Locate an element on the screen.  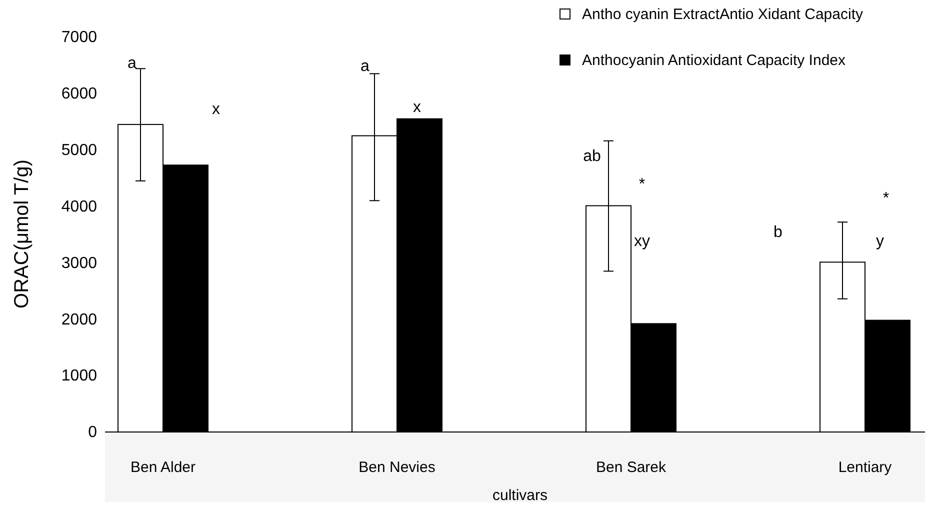
y-tick-label: 1000 is located at coordinates (79, 376).